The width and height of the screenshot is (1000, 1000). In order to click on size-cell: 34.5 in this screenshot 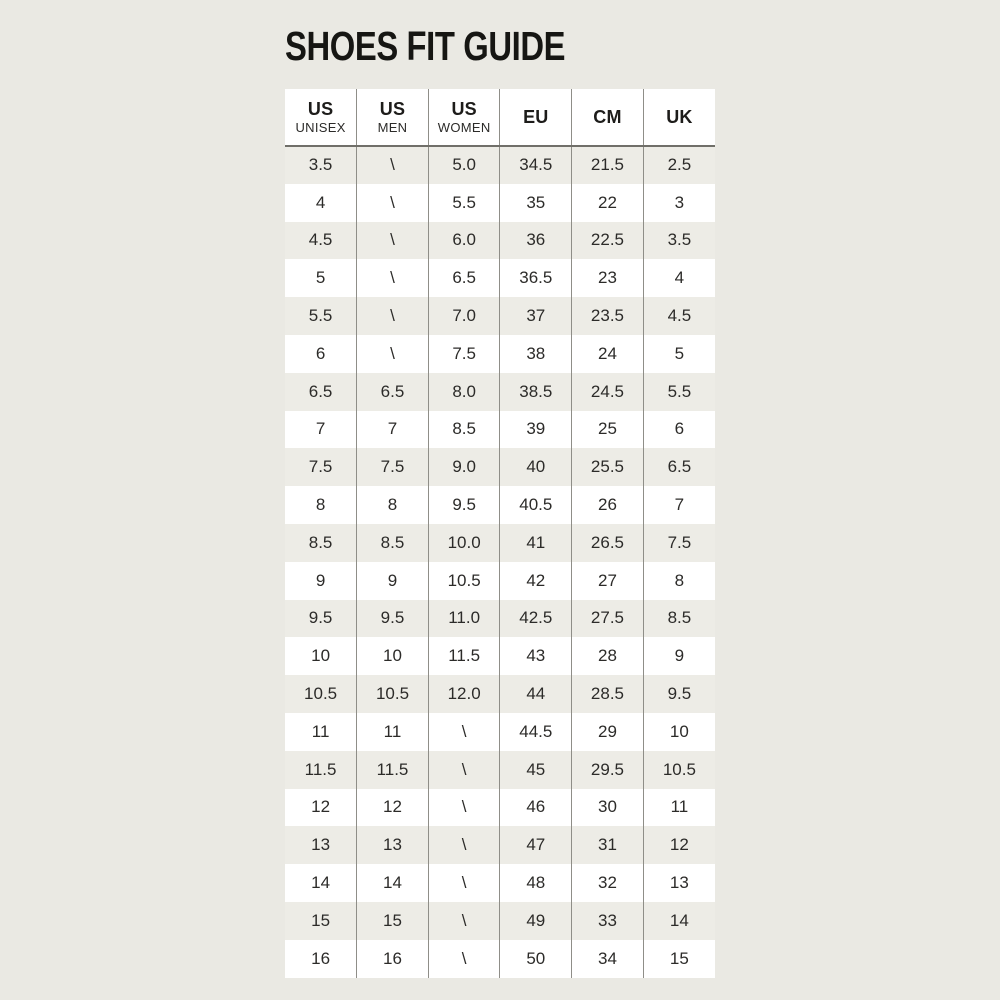, I will do `click(535, 165)`.